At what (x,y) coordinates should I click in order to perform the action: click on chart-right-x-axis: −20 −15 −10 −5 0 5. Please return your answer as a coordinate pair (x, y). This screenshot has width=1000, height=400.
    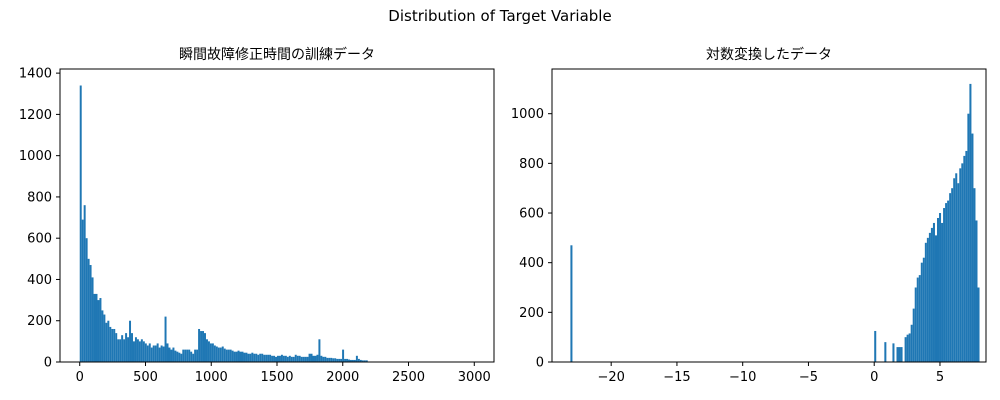
    Looking at the image, I should click on (770, 373).